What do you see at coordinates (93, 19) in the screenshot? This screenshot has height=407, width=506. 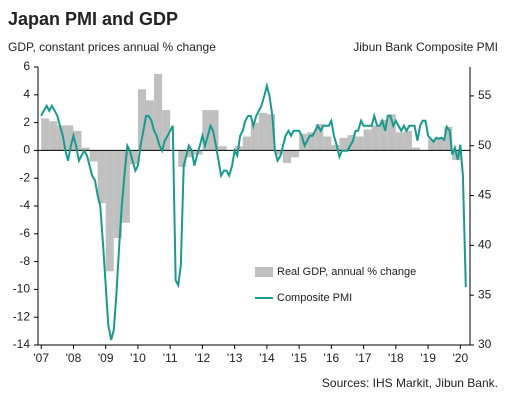 I see `chart-title: Japan PMI and GDP` at bounding box center [93, 19].